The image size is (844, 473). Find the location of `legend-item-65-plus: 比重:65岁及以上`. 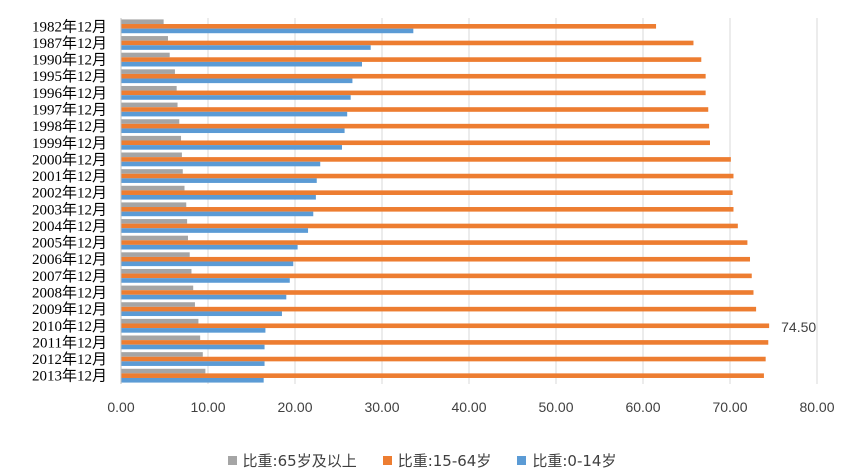

legend-item-65-plus: 比重:65岁及以上 is located at coordinates (292, 460).